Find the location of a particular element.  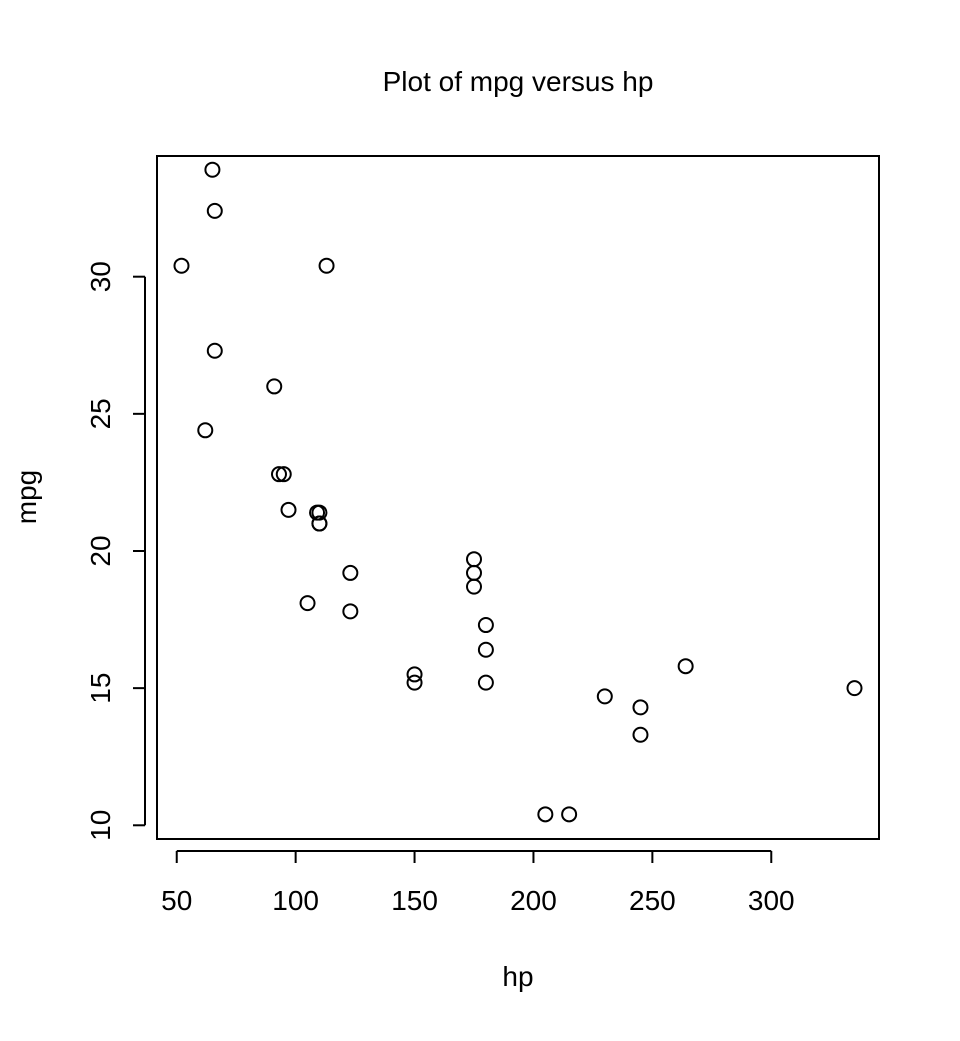

y-axis-label: mpg is located at coordinates (26, 497).